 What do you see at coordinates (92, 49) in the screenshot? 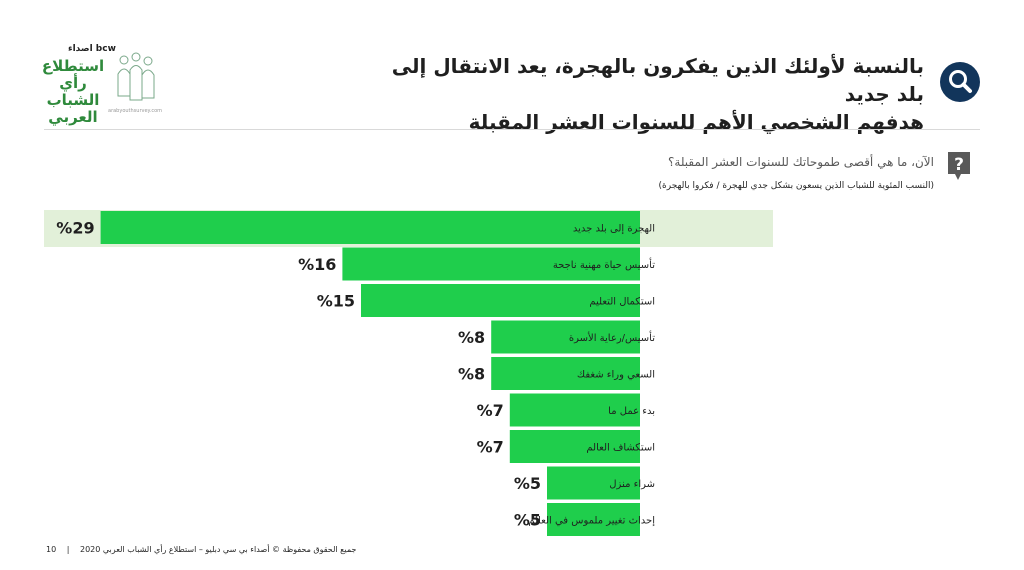
I see `logo-brand: اصداء bcw` at bounding box center [92, 49].